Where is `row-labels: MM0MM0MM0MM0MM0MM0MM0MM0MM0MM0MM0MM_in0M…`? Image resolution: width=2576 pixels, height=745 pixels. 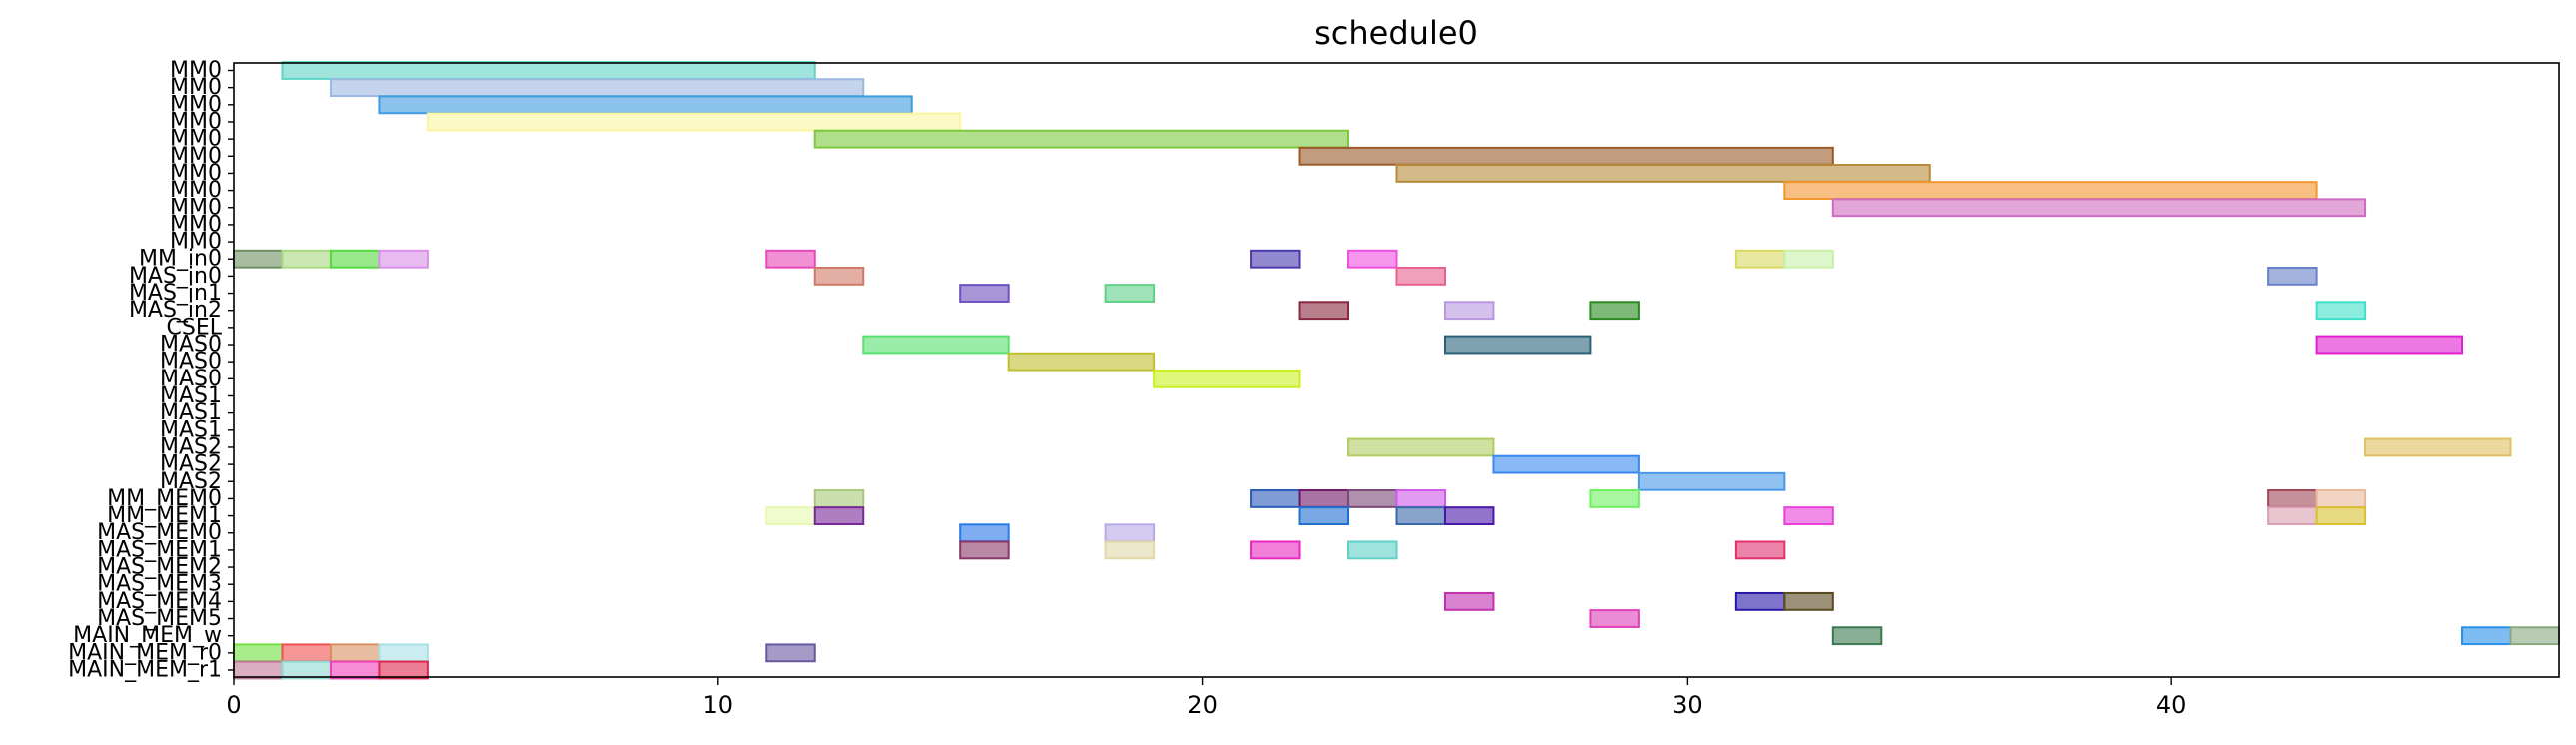 row-labels: MM0MM0MM0MM0MM0MM0MM0MM0MM0MM0MM0MM_in0M… is located at coordinates (151, 370).